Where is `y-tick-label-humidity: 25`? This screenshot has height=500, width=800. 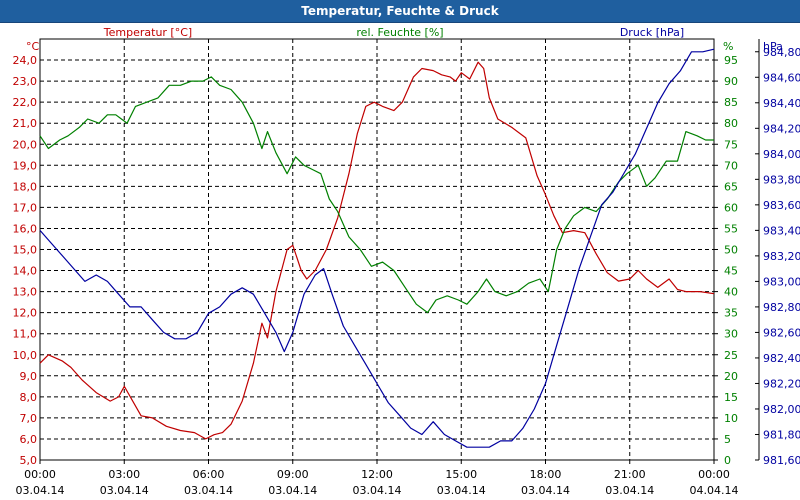 y-tick-label-humidity: 25 is located at coordinates (731, 355).